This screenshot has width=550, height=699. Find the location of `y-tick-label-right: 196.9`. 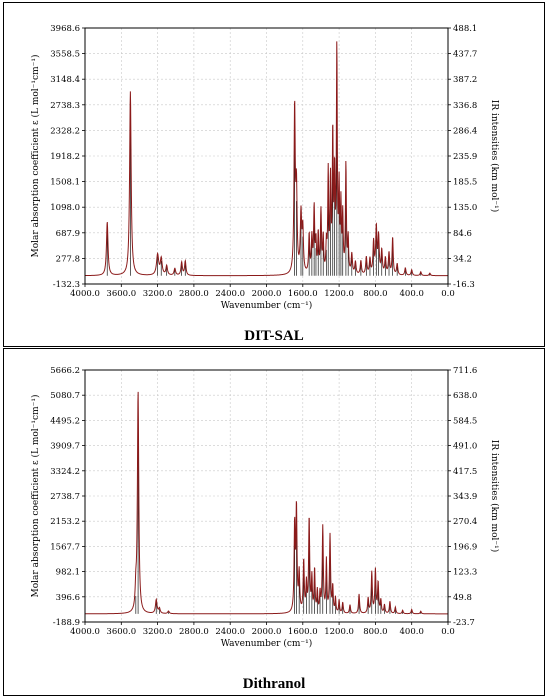

y-tick-label-right: 196.9 is located at coordinates (465, 547).